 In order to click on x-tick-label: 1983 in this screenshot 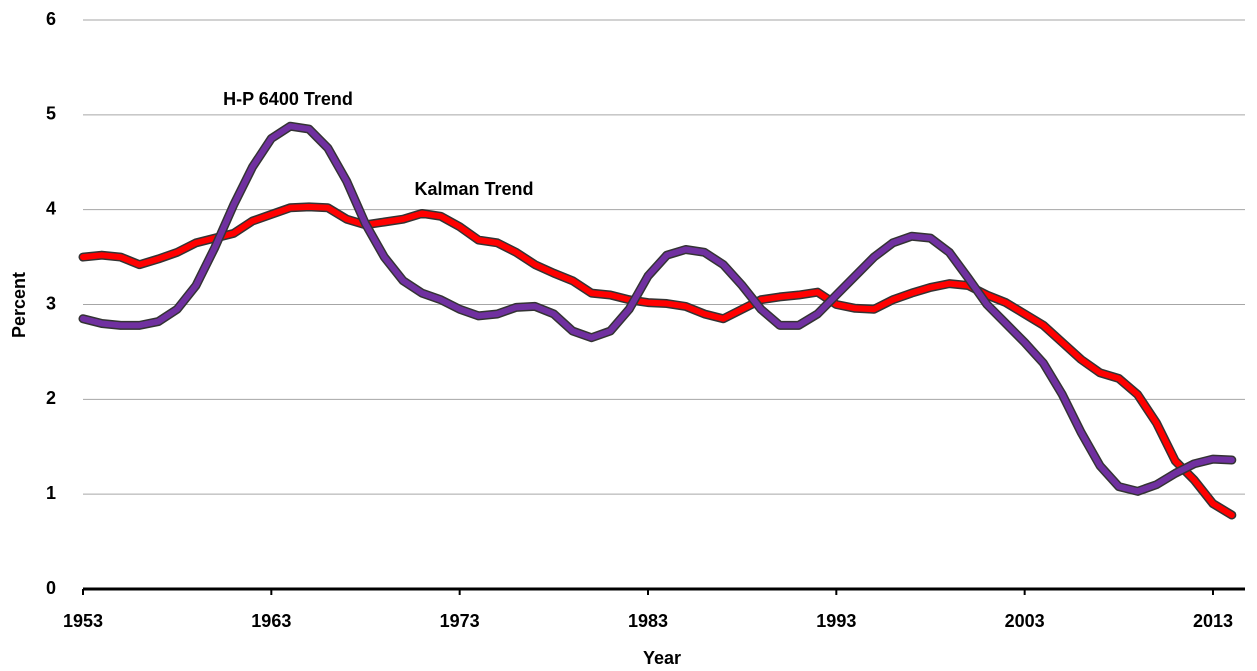, I will do `click(648, 621)`.